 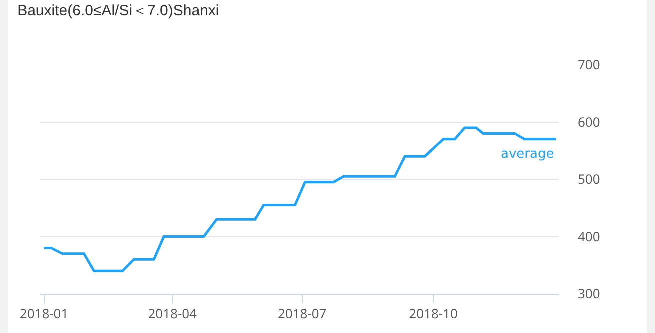 I want to click on chart-title: Bauxite(6.0≤Al/Si＜7.0)Shanxi, so click(x=119, y=11).